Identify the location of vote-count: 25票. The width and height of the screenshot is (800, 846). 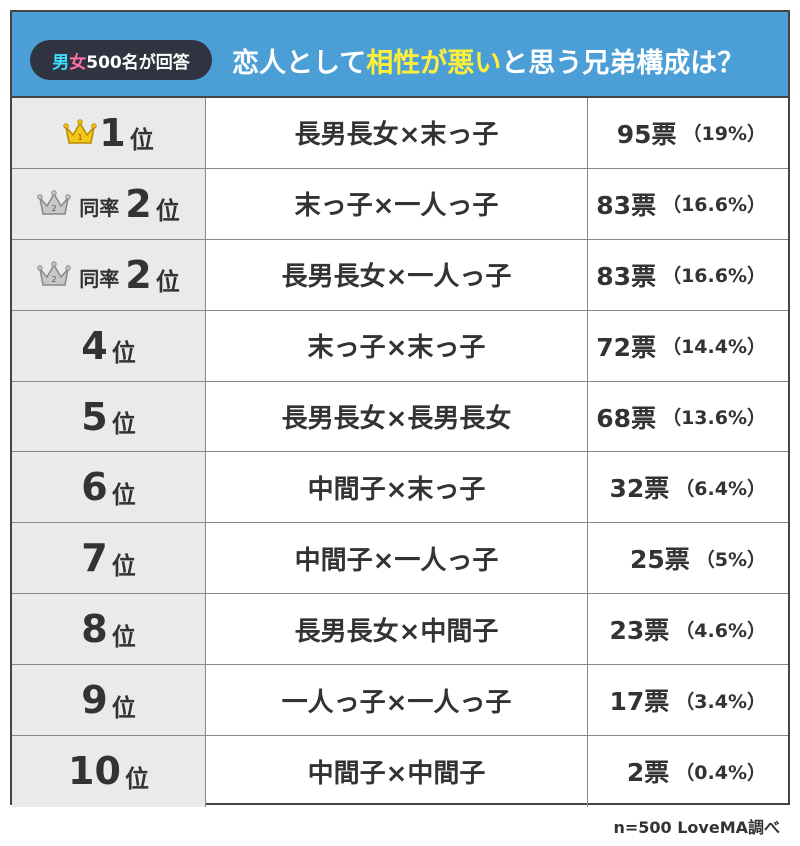
(659, 560).